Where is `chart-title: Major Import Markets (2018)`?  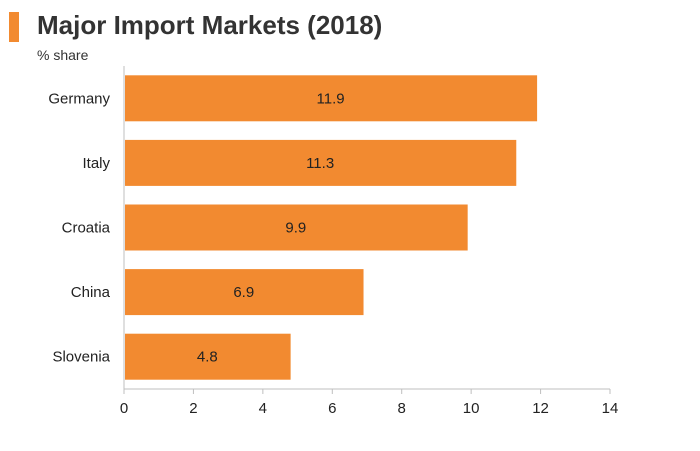 chart-title: Major Import Markets (2018) is located at coordinates (210, 25).